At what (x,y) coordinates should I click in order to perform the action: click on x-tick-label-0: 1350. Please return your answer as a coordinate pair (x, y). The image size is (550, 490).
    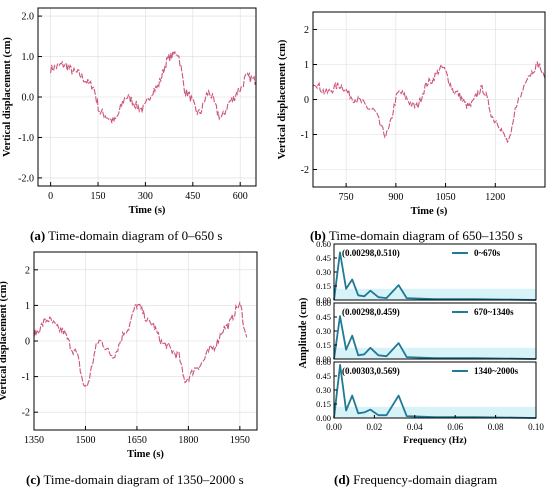
    Looking at the image, I should click on (34, 440).